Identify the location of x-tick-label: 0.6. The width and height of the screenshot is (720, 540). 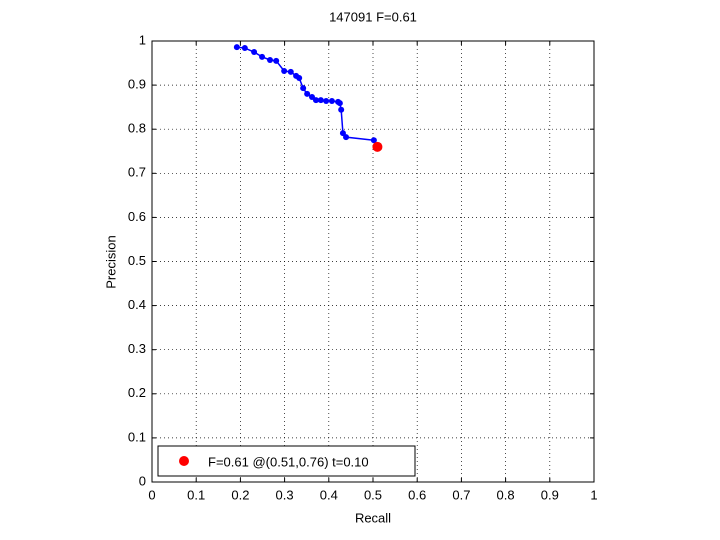
(417, 494).